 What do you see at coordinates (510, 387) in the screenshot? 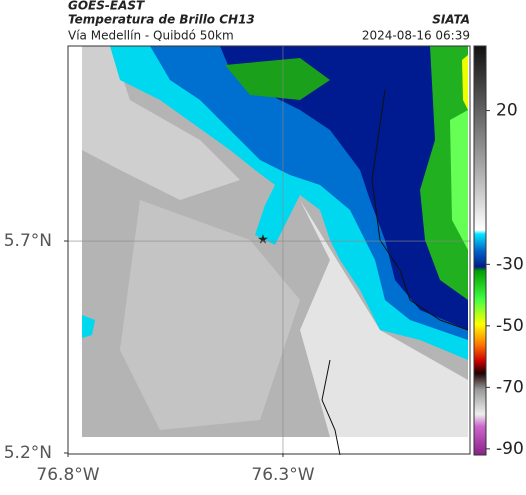
I see `colorbar-label: -70` at bounding box center [510, 387].